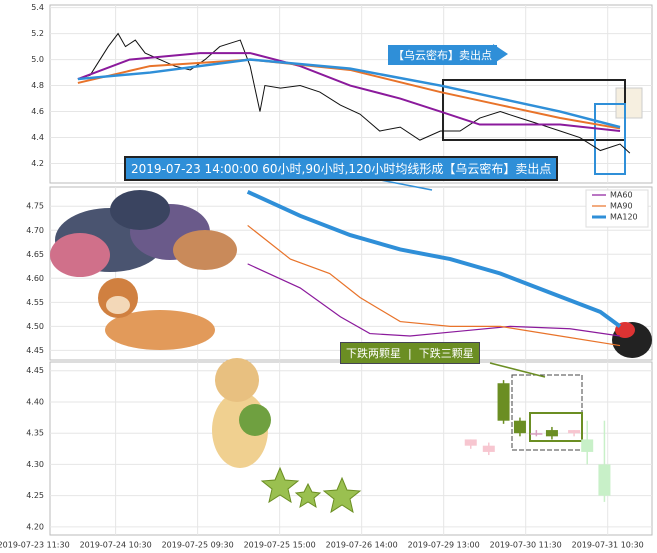 The image size is (657, 553). I want to click on y-tick-label: 4.25, so click(35, 495).